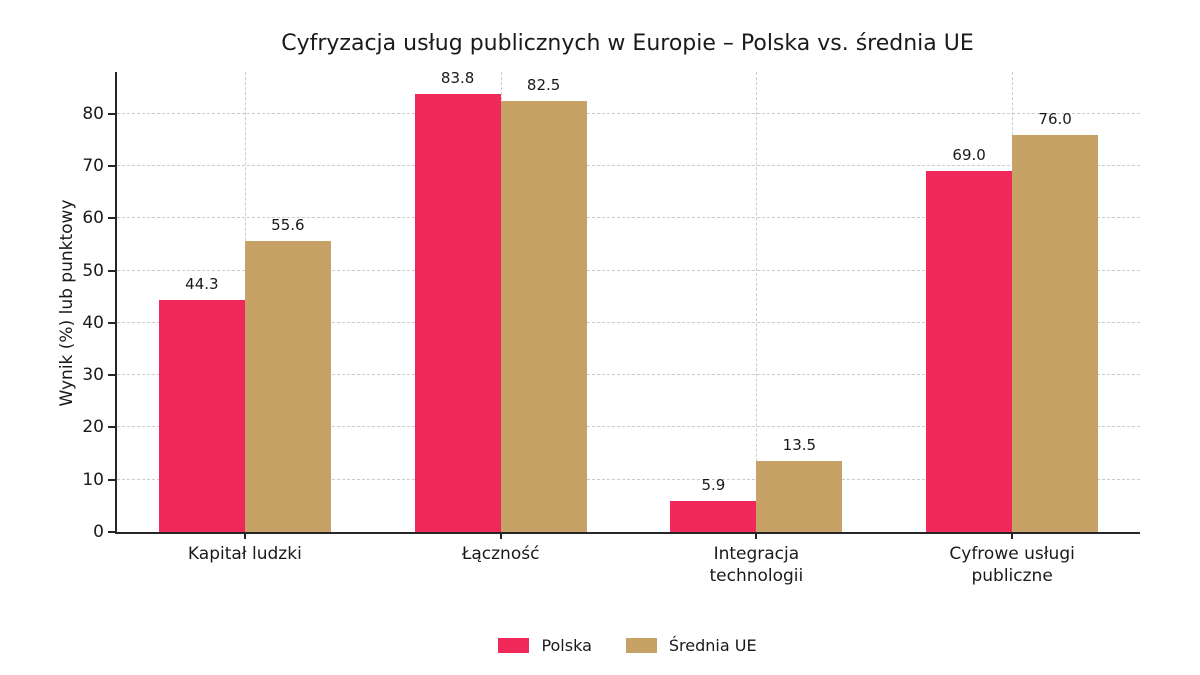 This screenshot has height=675, width=1200. I want to click on y-tick-label: 0, so click(98, 532).